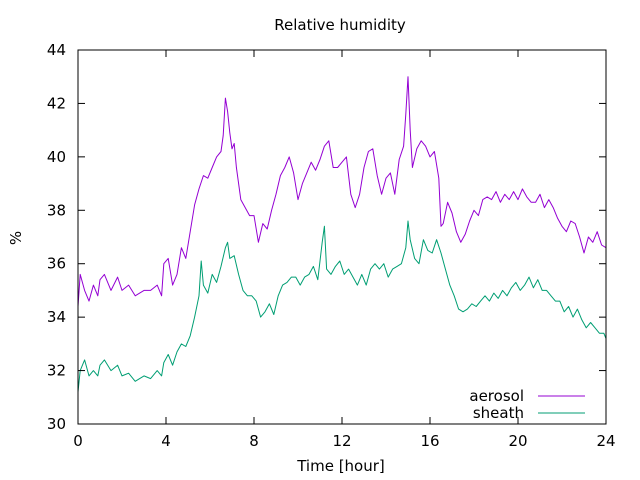  I want to click on chart-title: Relative humidity, so click(340, 25).